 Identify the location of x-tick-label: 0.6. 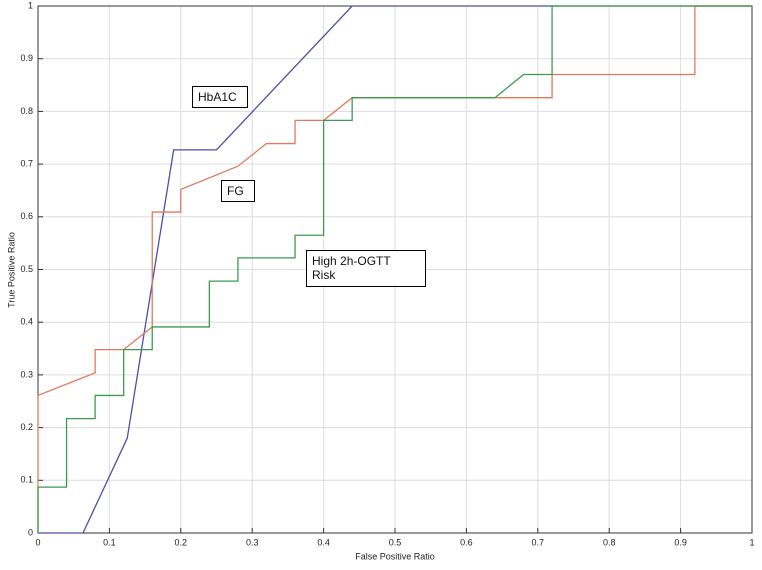
(466, 542).